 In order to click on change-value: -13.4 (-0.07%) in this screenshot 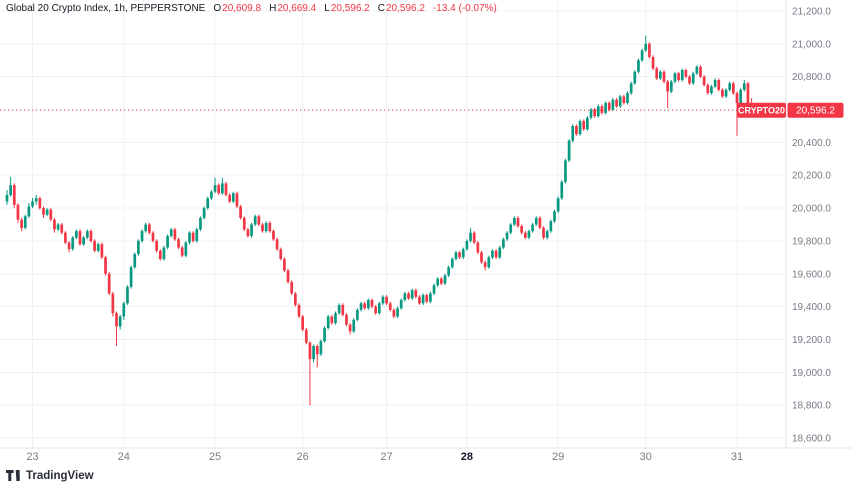, I will do `click(464, 8)`.